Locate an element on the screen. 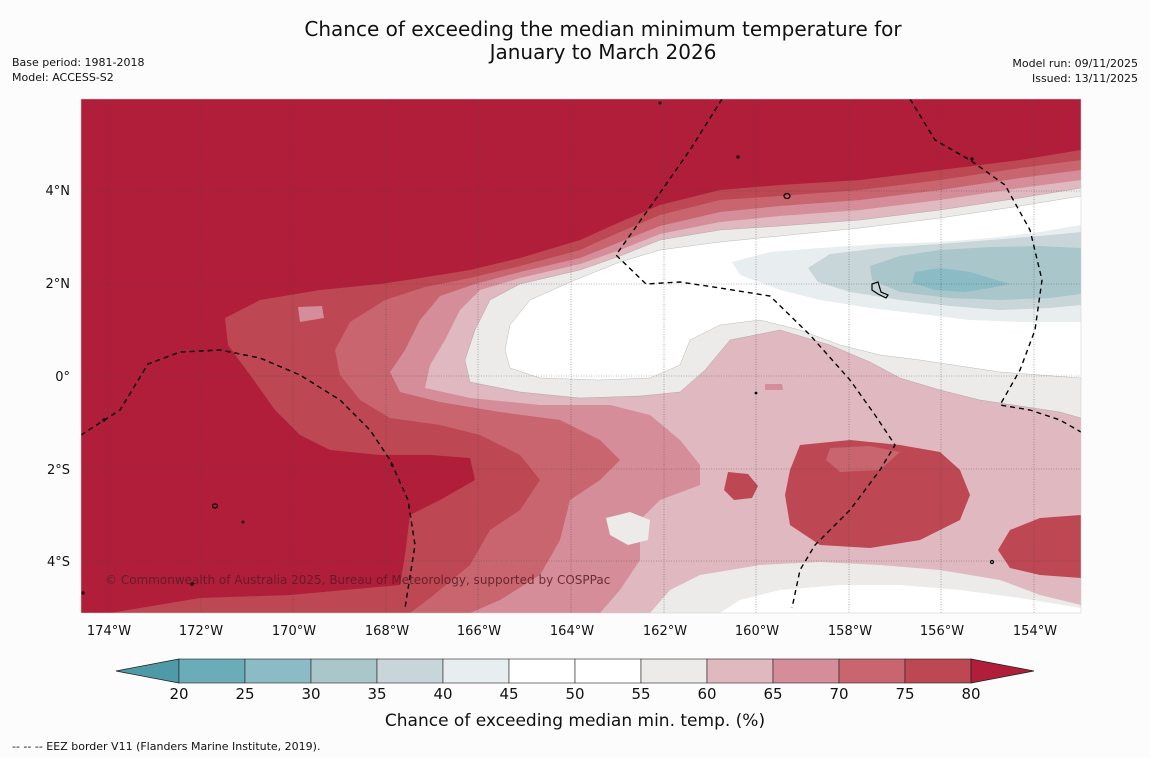 The image size is (1150, 758). lat-tick-label: 2°S is located at coordinates (58, 470).